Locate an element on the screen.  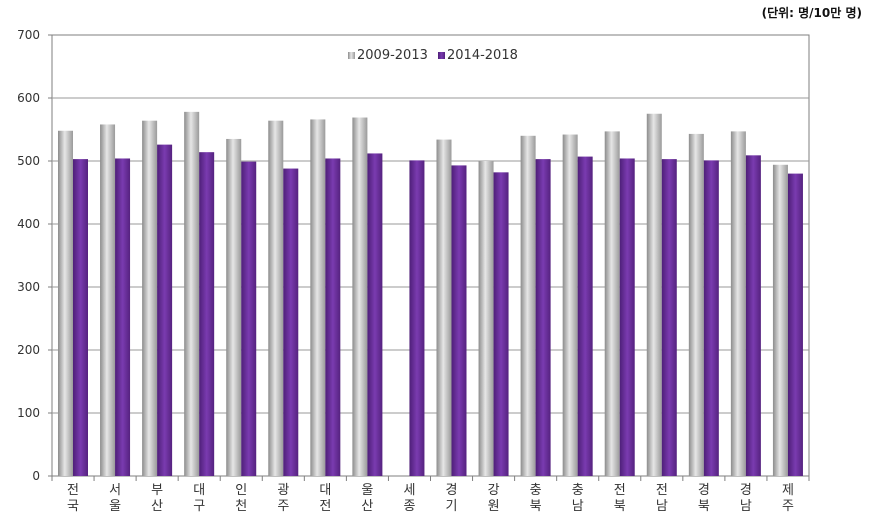
bar-2014-2018-충북 is located at coordinates (543, 318).